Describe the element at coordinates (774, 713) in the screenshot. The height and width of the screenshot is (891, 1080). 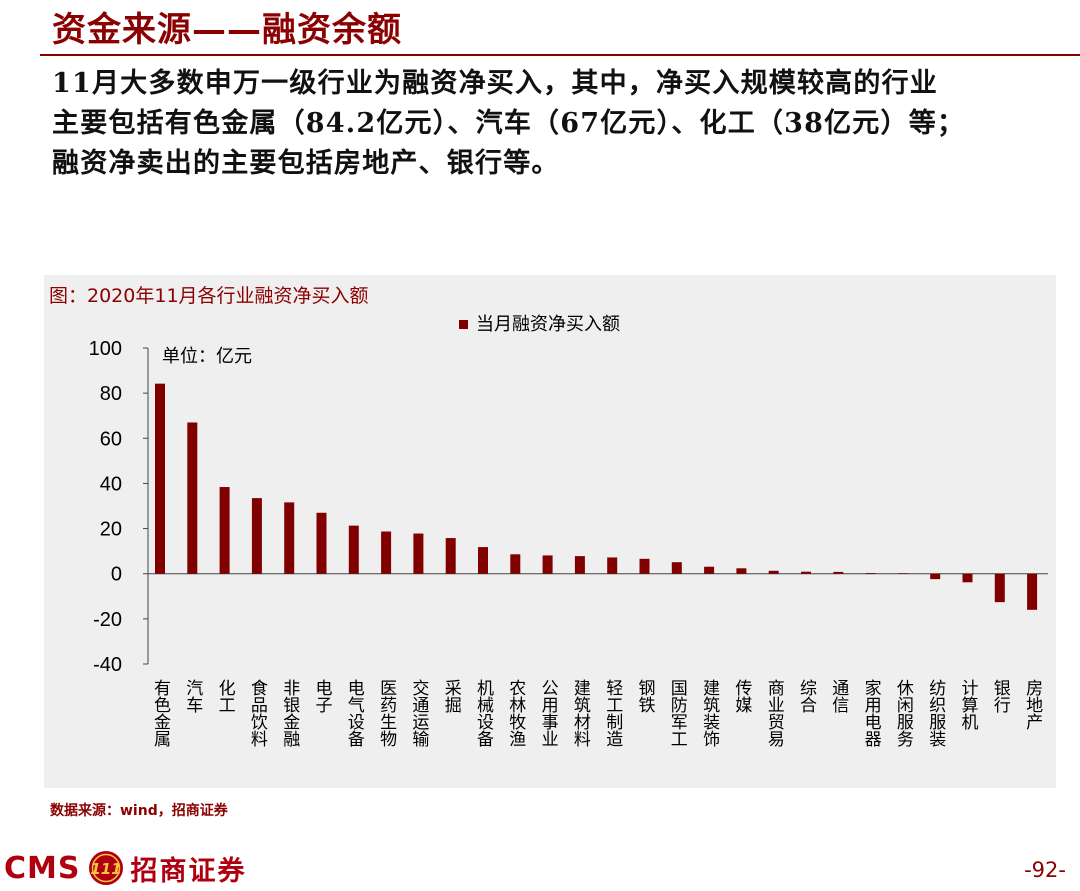
I see `category-label: 商业贸易` at that location.